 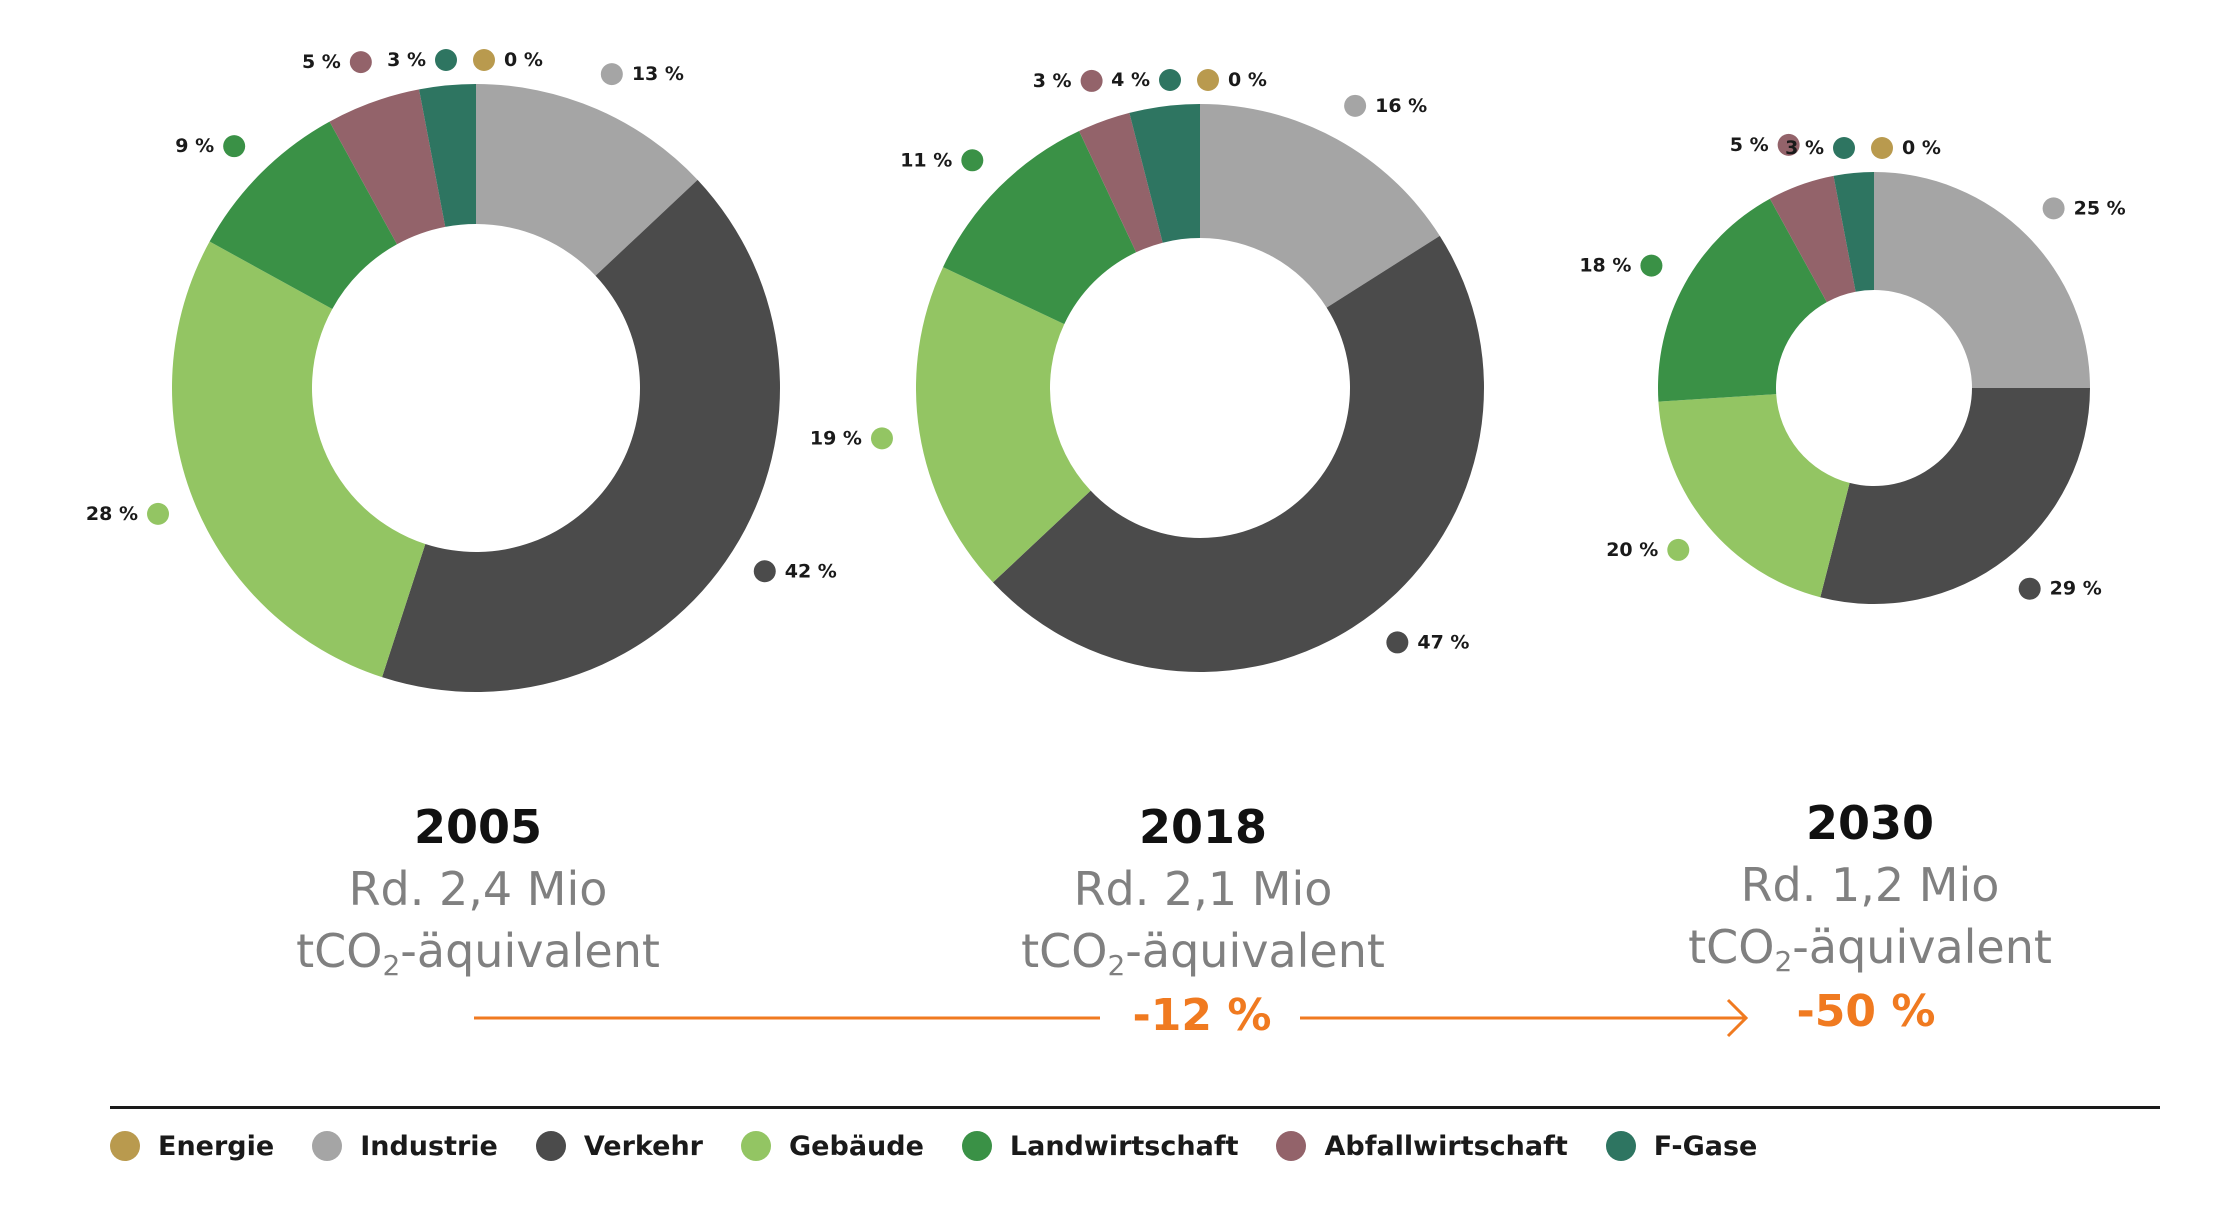 I want to click on pct-label-gebaeude: 20 %, so click(x=1632, y=550).